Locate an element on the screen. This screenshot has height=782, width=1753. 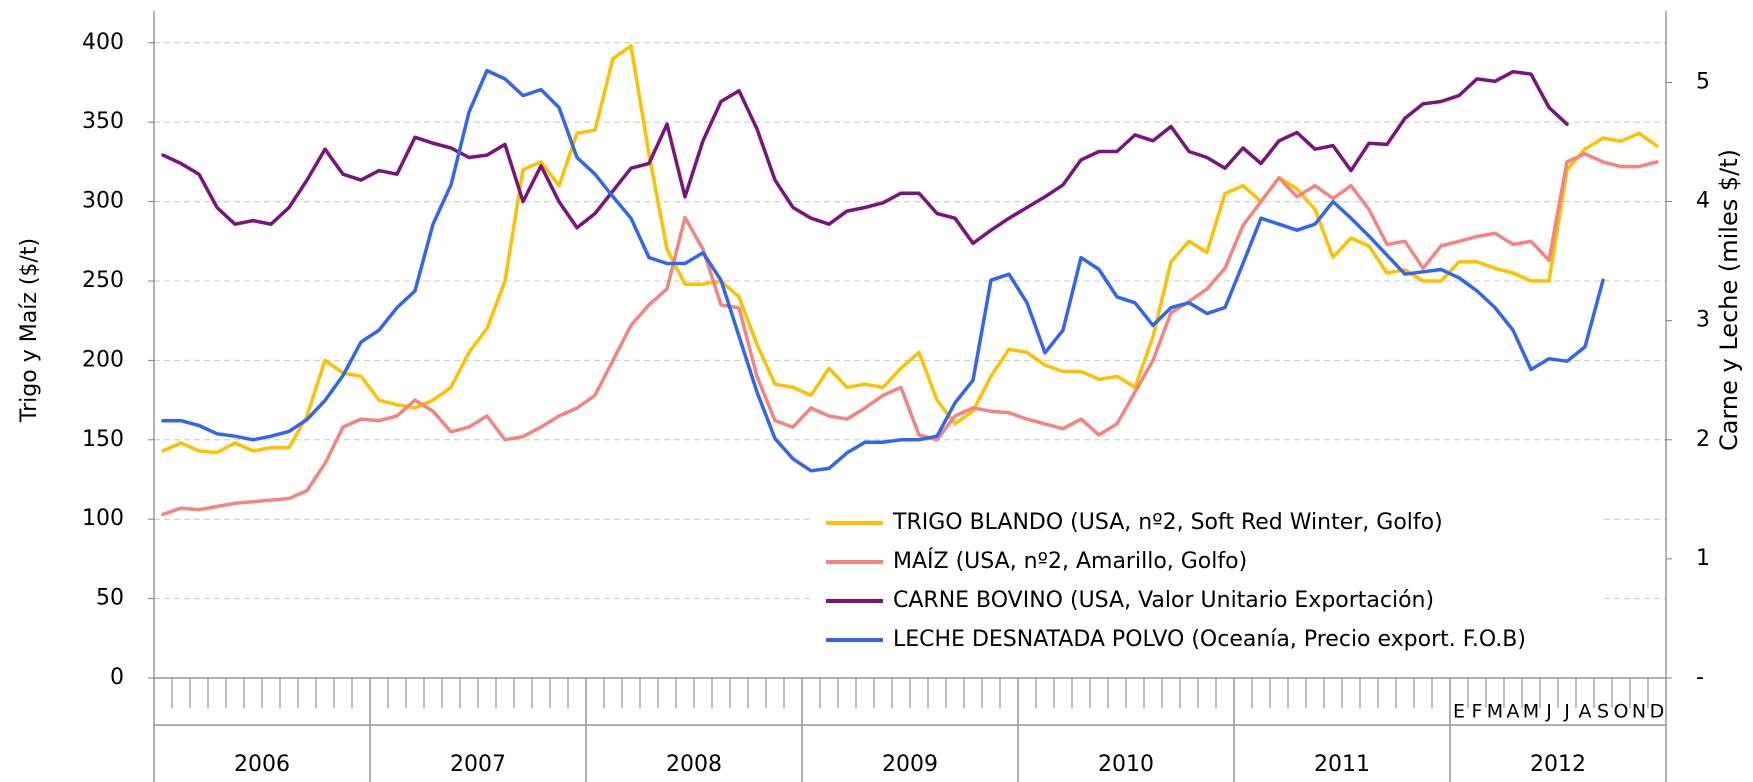
year-label: 2010 is located at coordinates (1126, 764).